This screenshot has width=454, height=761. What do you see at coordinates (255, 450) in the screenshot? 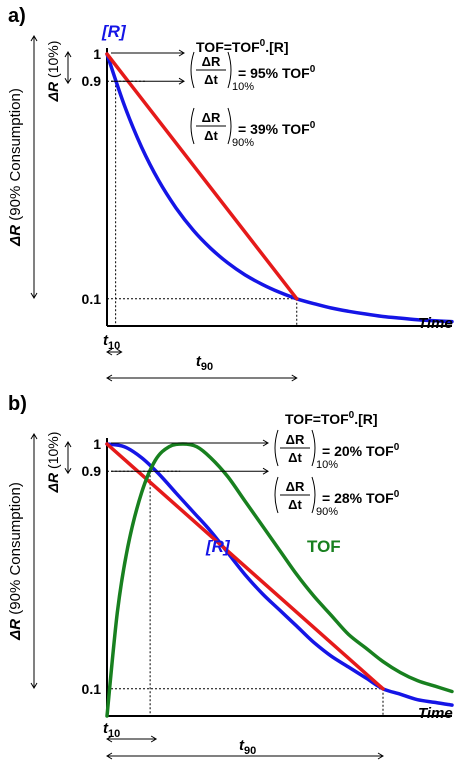
I see `rate-label-10pct: ΔR Δt 10%= 20% TOF0` at bounding box center [255, 450].